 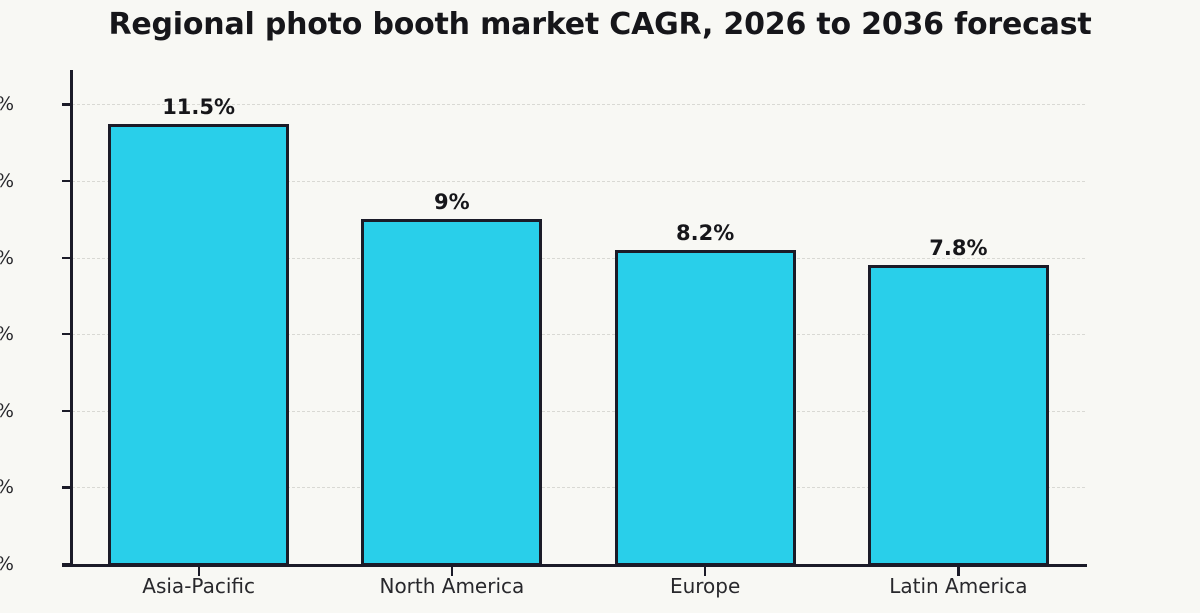 I want to click on y-axis-tick-label: 8%, so click(x=7, y=258).